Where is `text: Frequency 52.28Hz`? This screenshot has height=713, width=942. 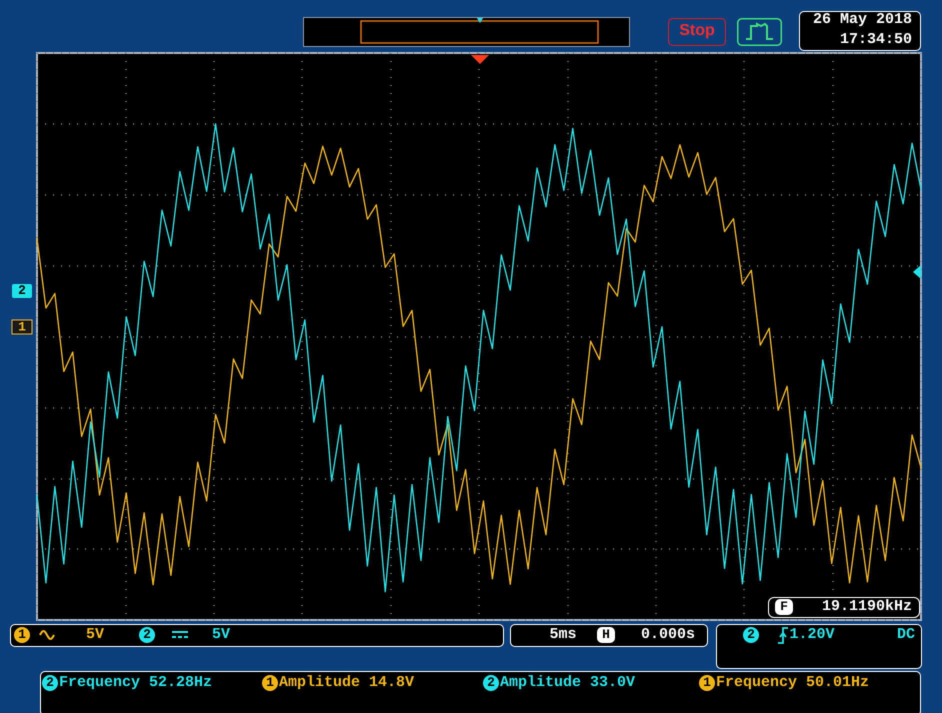 text: Frequency 52.28Hz is located at coordinates (135, 682).